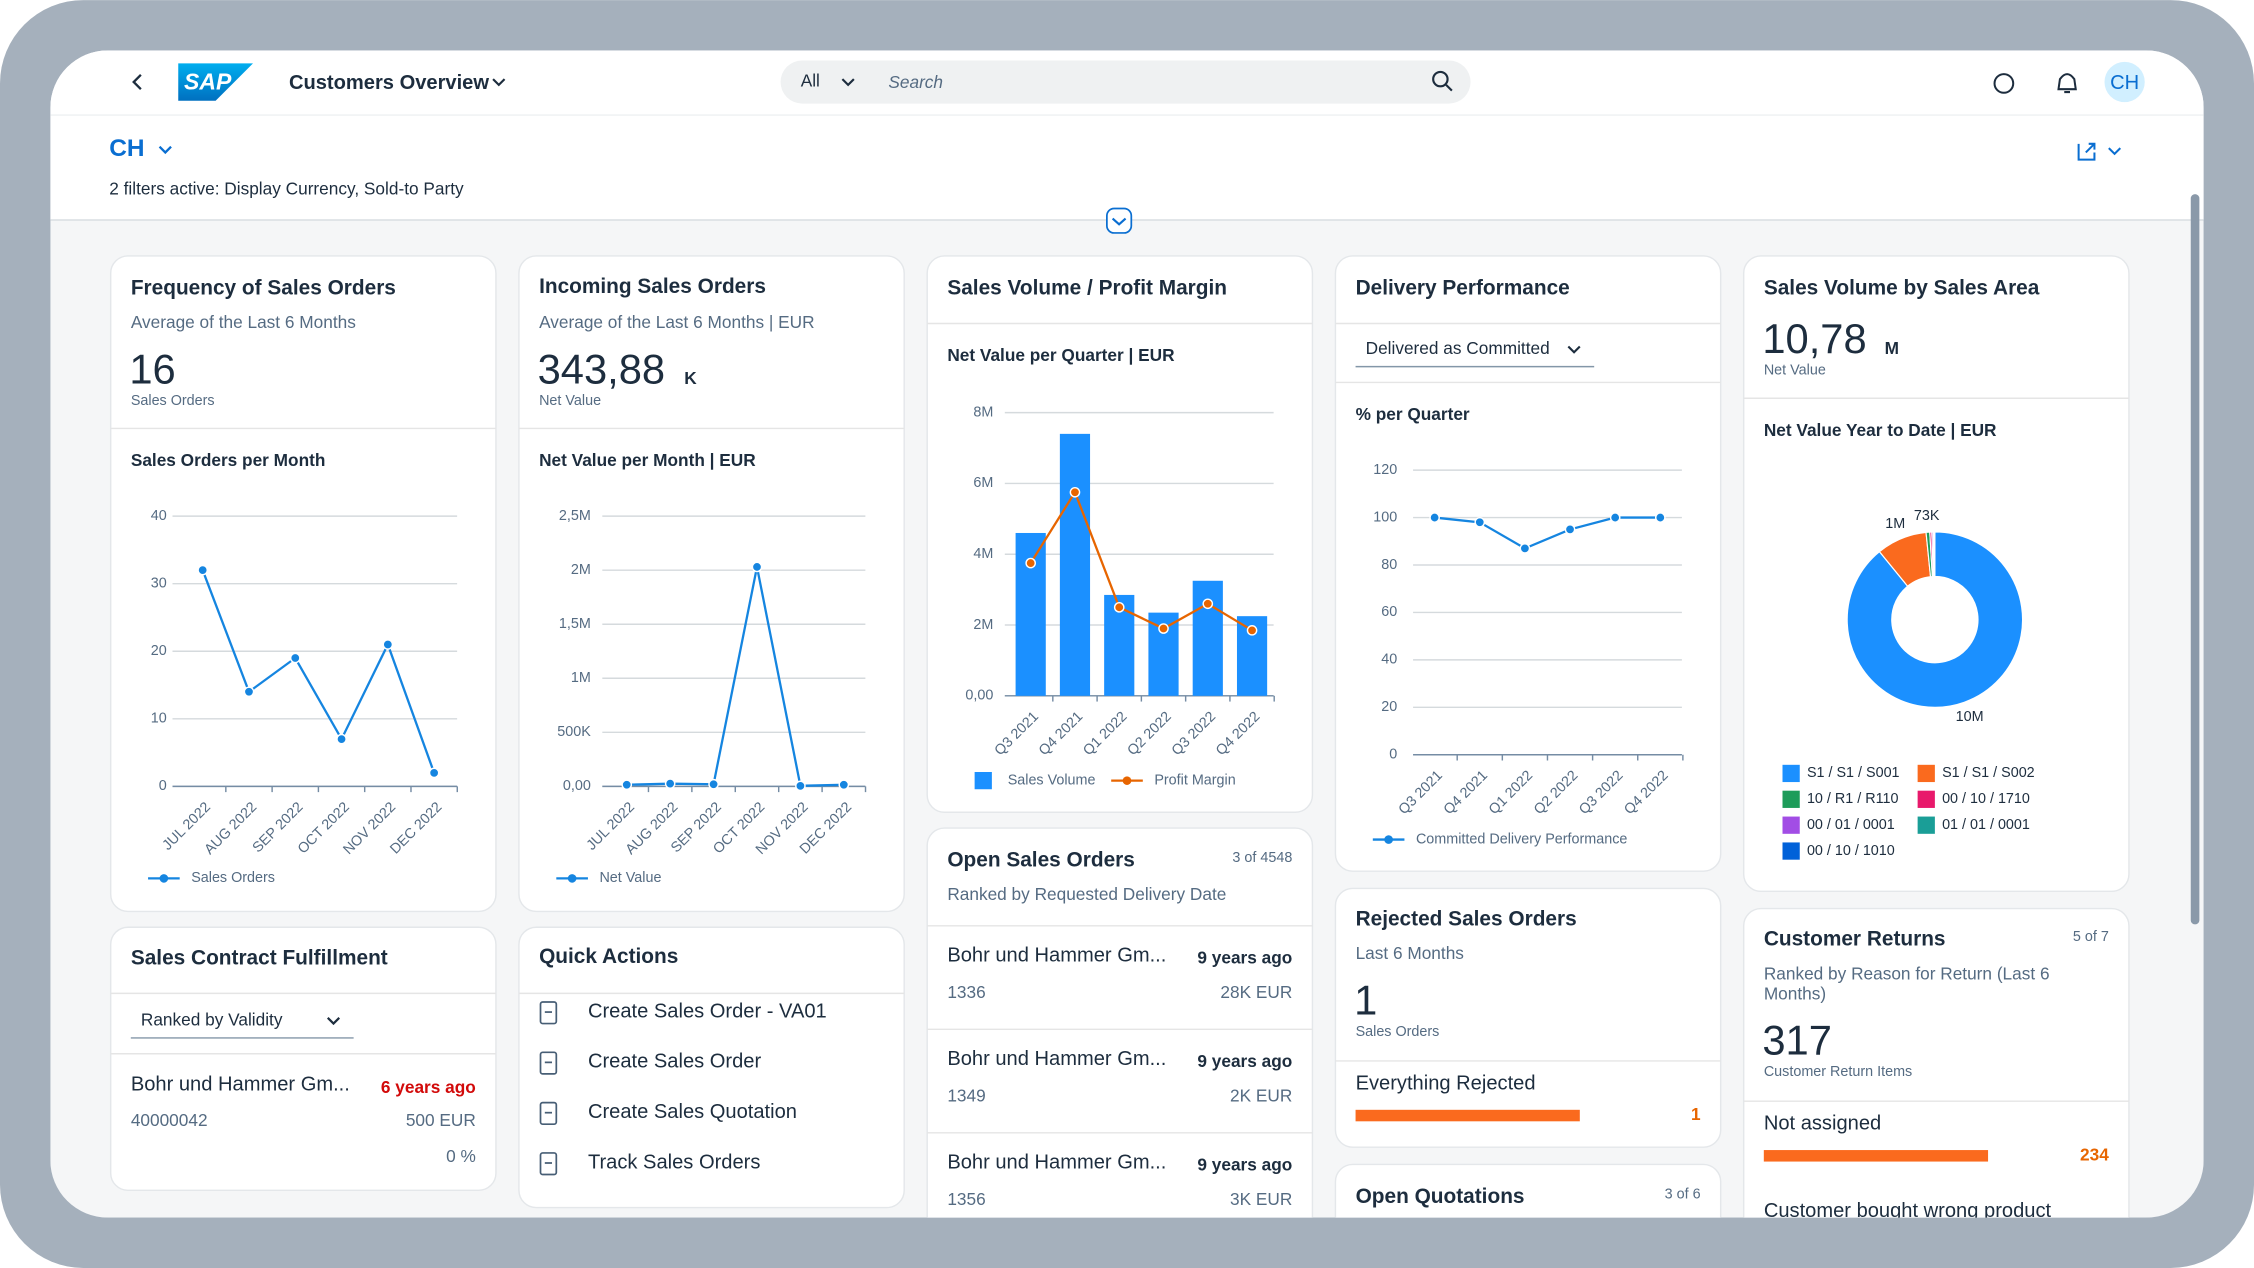  I want to click on collapse-header, so click(1119, 220).